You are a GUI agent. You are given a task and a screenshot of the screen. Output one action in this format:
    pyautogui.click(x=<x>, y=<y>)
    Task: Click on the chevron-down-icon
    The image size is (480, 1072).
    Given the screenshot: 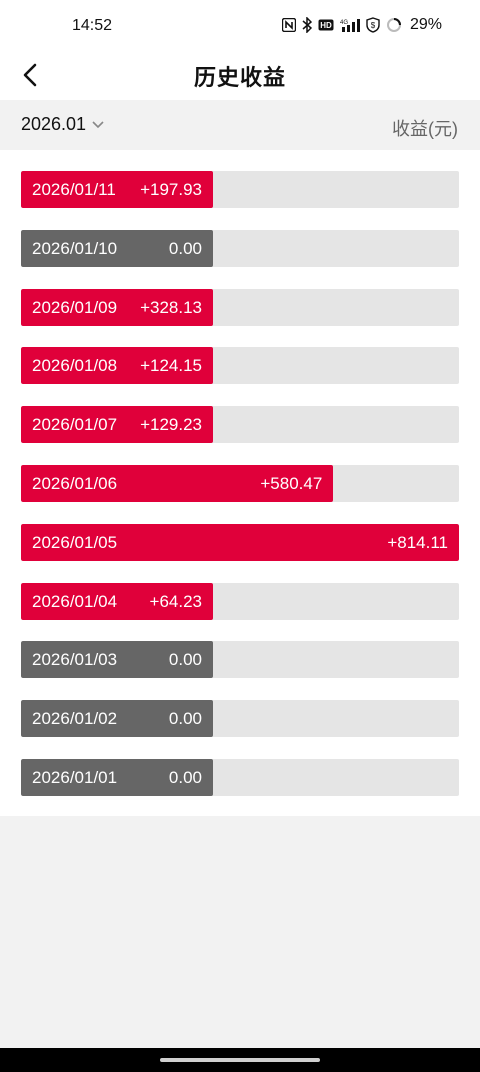 What is the action you would take?
    pyautogui.click(x=98, y=124)
    